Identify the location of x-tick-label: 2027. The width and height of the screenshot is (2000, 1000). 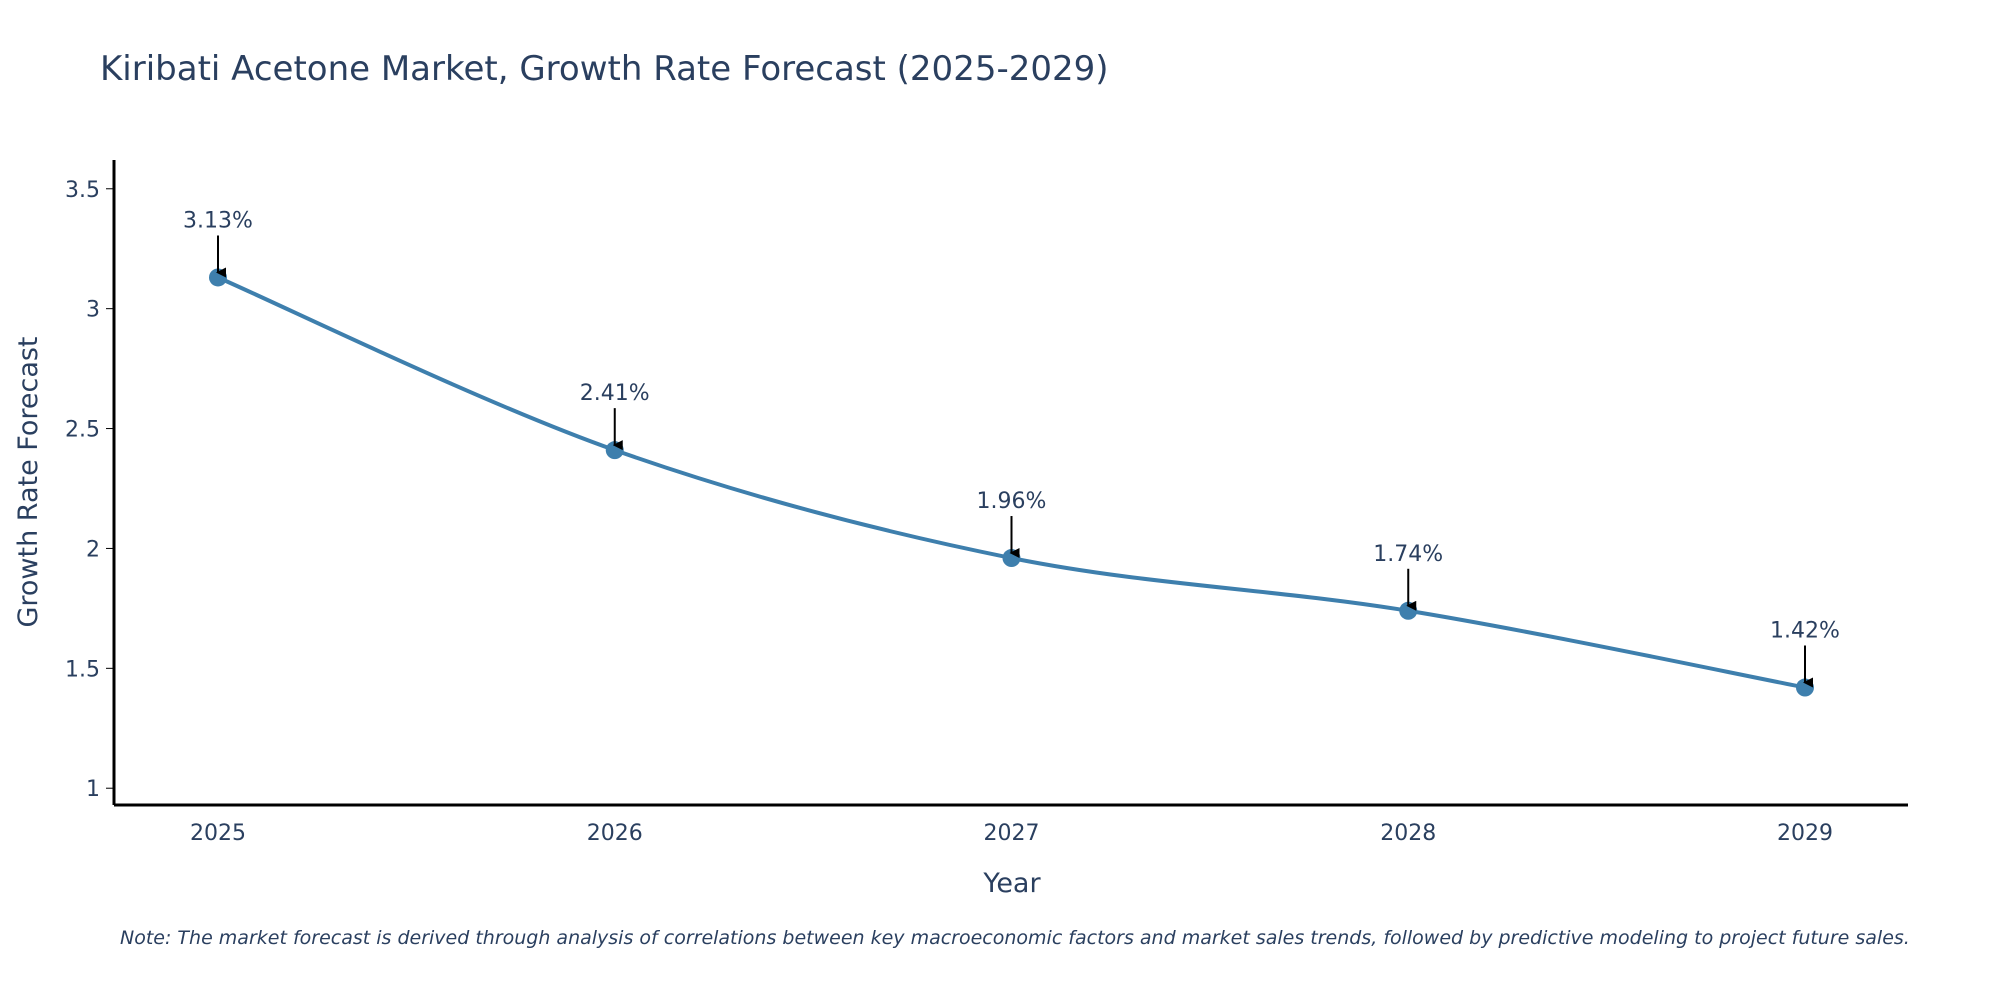
(1012, 833).